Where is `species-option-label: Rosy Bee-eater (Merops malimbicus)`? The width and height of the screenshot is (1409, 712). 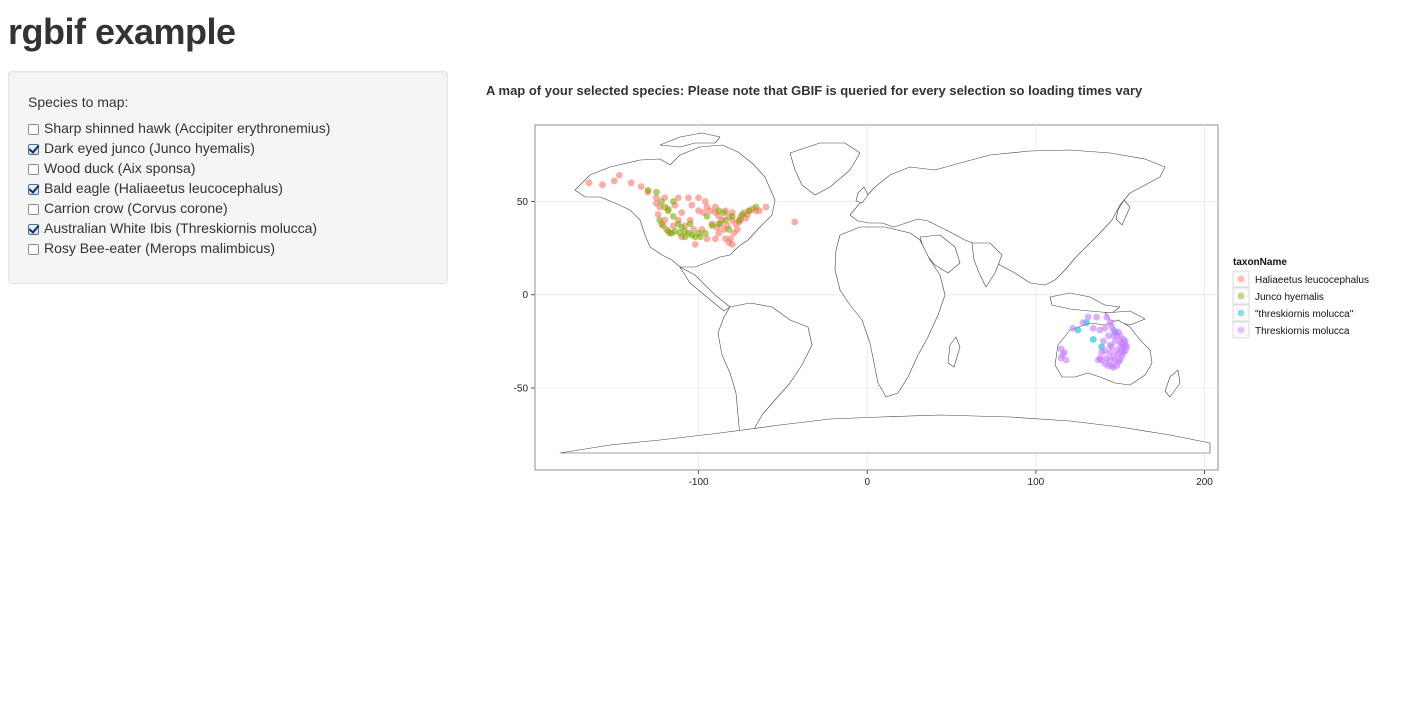
species-option-label: Rosy Bee-eater (Merops malimbicus) is located at coordinates (160, 248).